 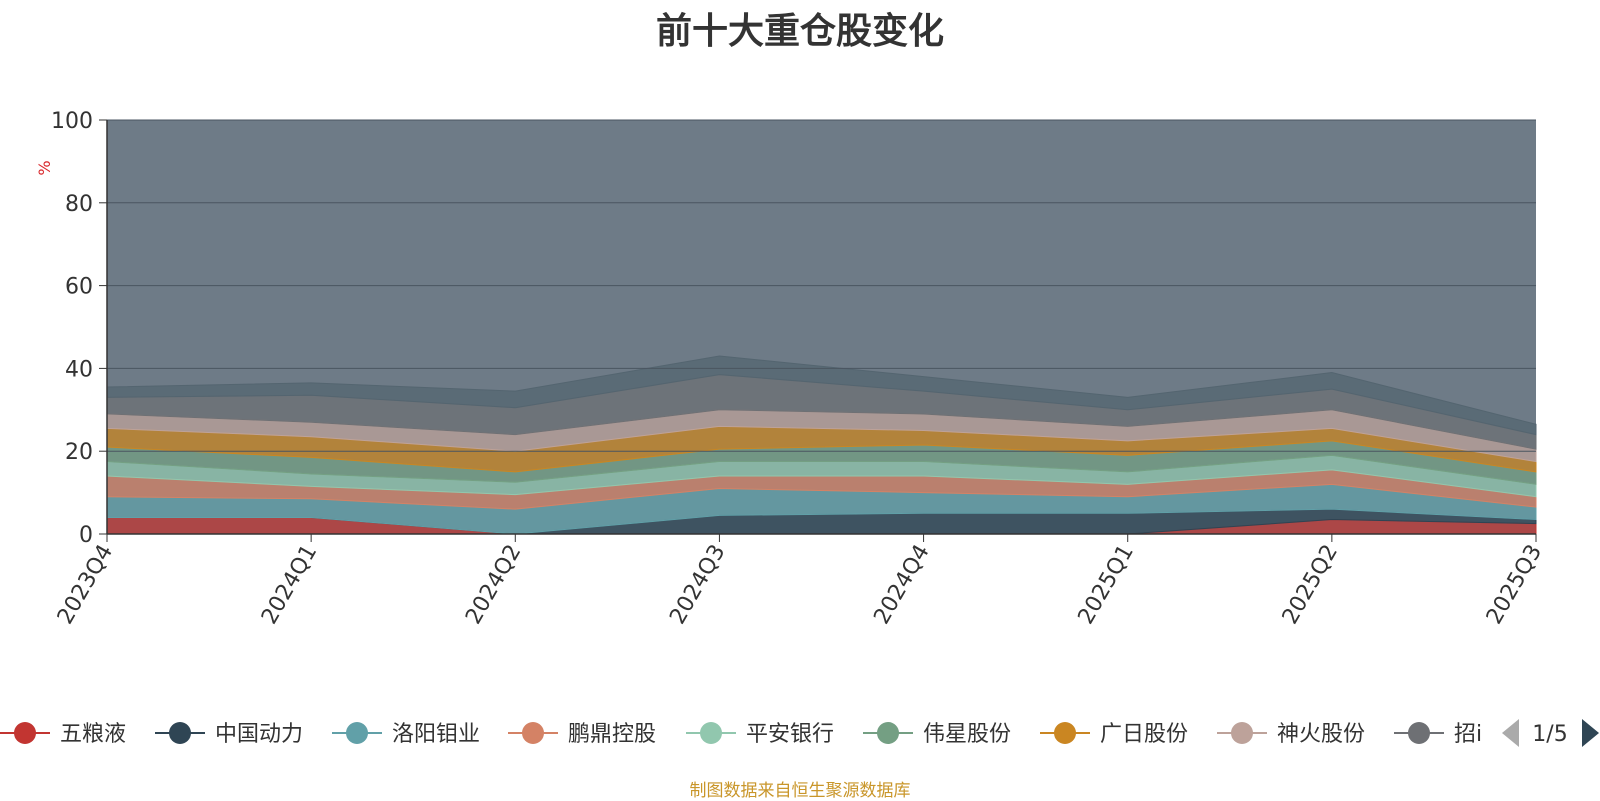 I want to click on x-tick-label: 2025Q3, so click(x=1514, y=585).